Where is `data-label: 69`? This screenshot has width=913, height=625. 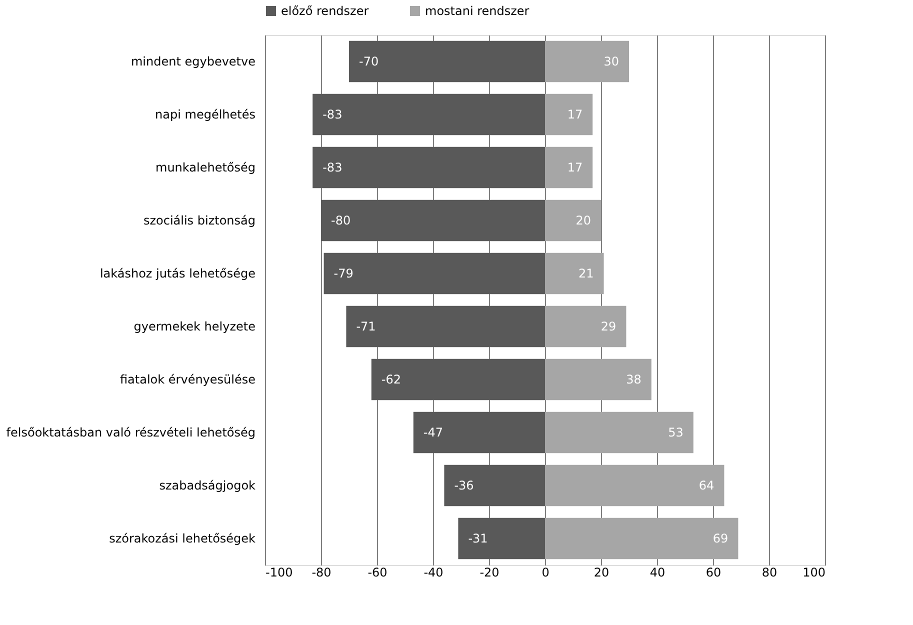 data-label: 69 is located at coordinates (720, 539).